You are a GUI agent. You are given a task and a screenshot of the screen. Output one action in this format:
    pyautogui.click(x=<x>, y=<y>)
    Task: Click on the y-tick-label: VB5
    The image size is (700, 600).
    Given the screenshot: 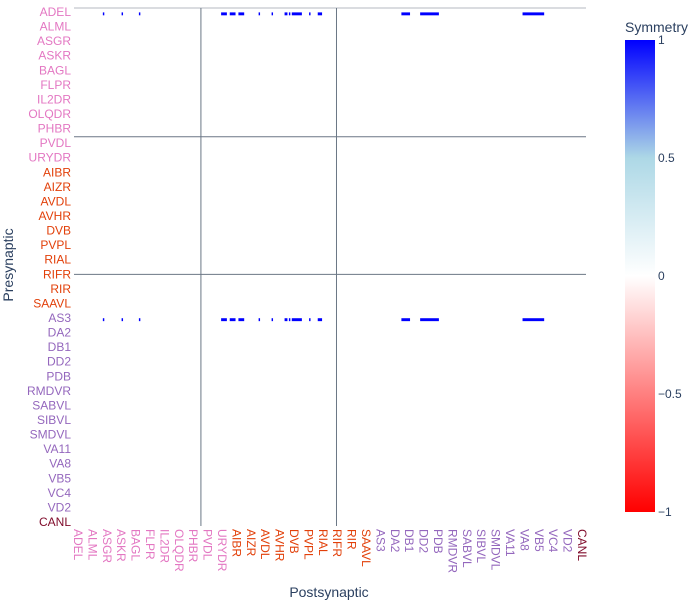 What is the action you would take?
    pyautogui.click(x=59, y=478)
    